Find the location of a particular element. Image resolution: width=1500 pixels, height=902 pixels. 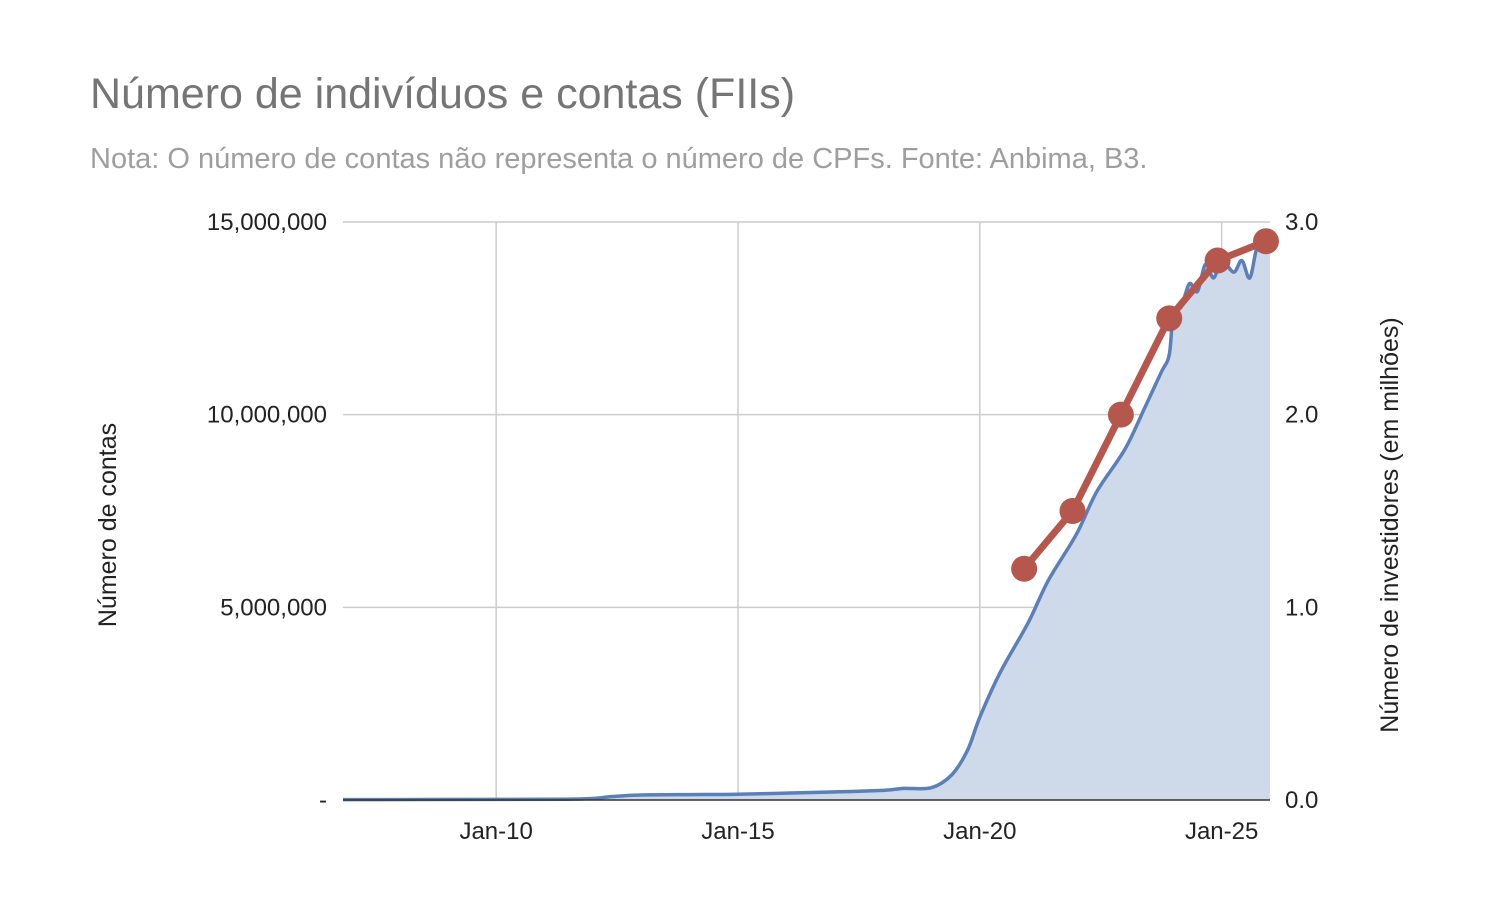

y-left-tick-label: 15,000,000 is located at coordinates (267, 222).